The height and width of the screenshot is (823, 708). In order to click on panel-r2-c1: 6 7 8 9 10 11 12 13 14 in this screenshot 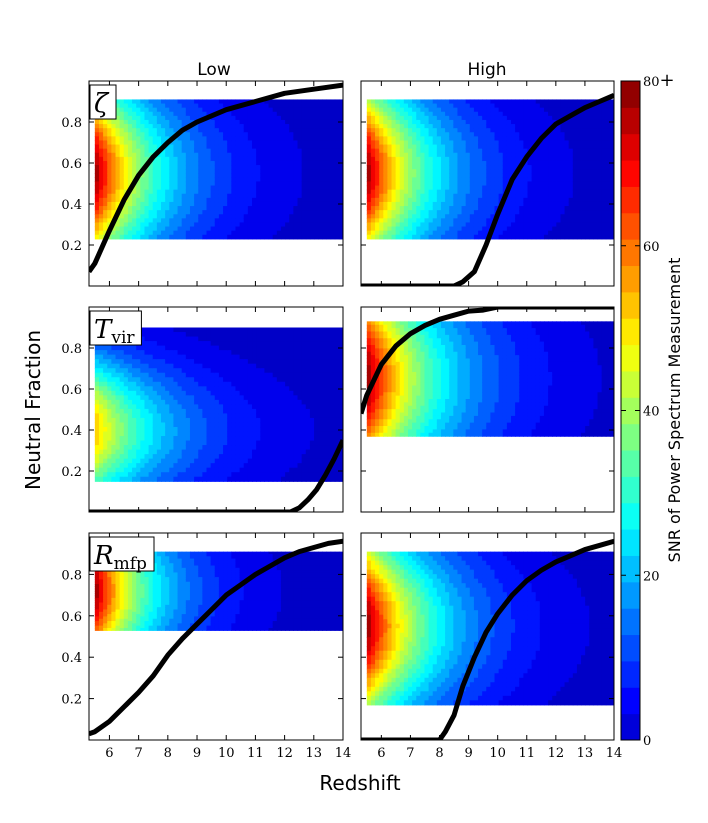, I will do `click(491, 646)`.